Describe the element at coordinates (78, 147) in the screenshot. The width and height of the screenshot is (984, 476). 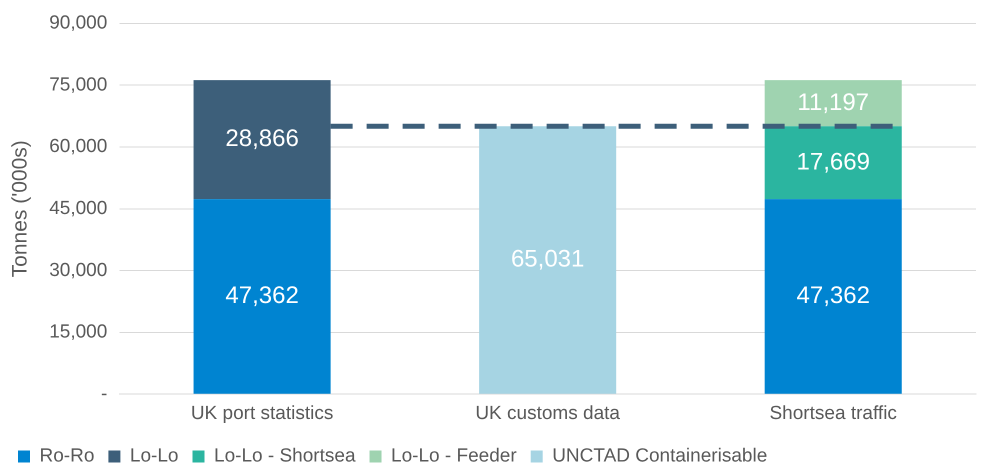
I see `y-tick-label: 60,000` at that location.